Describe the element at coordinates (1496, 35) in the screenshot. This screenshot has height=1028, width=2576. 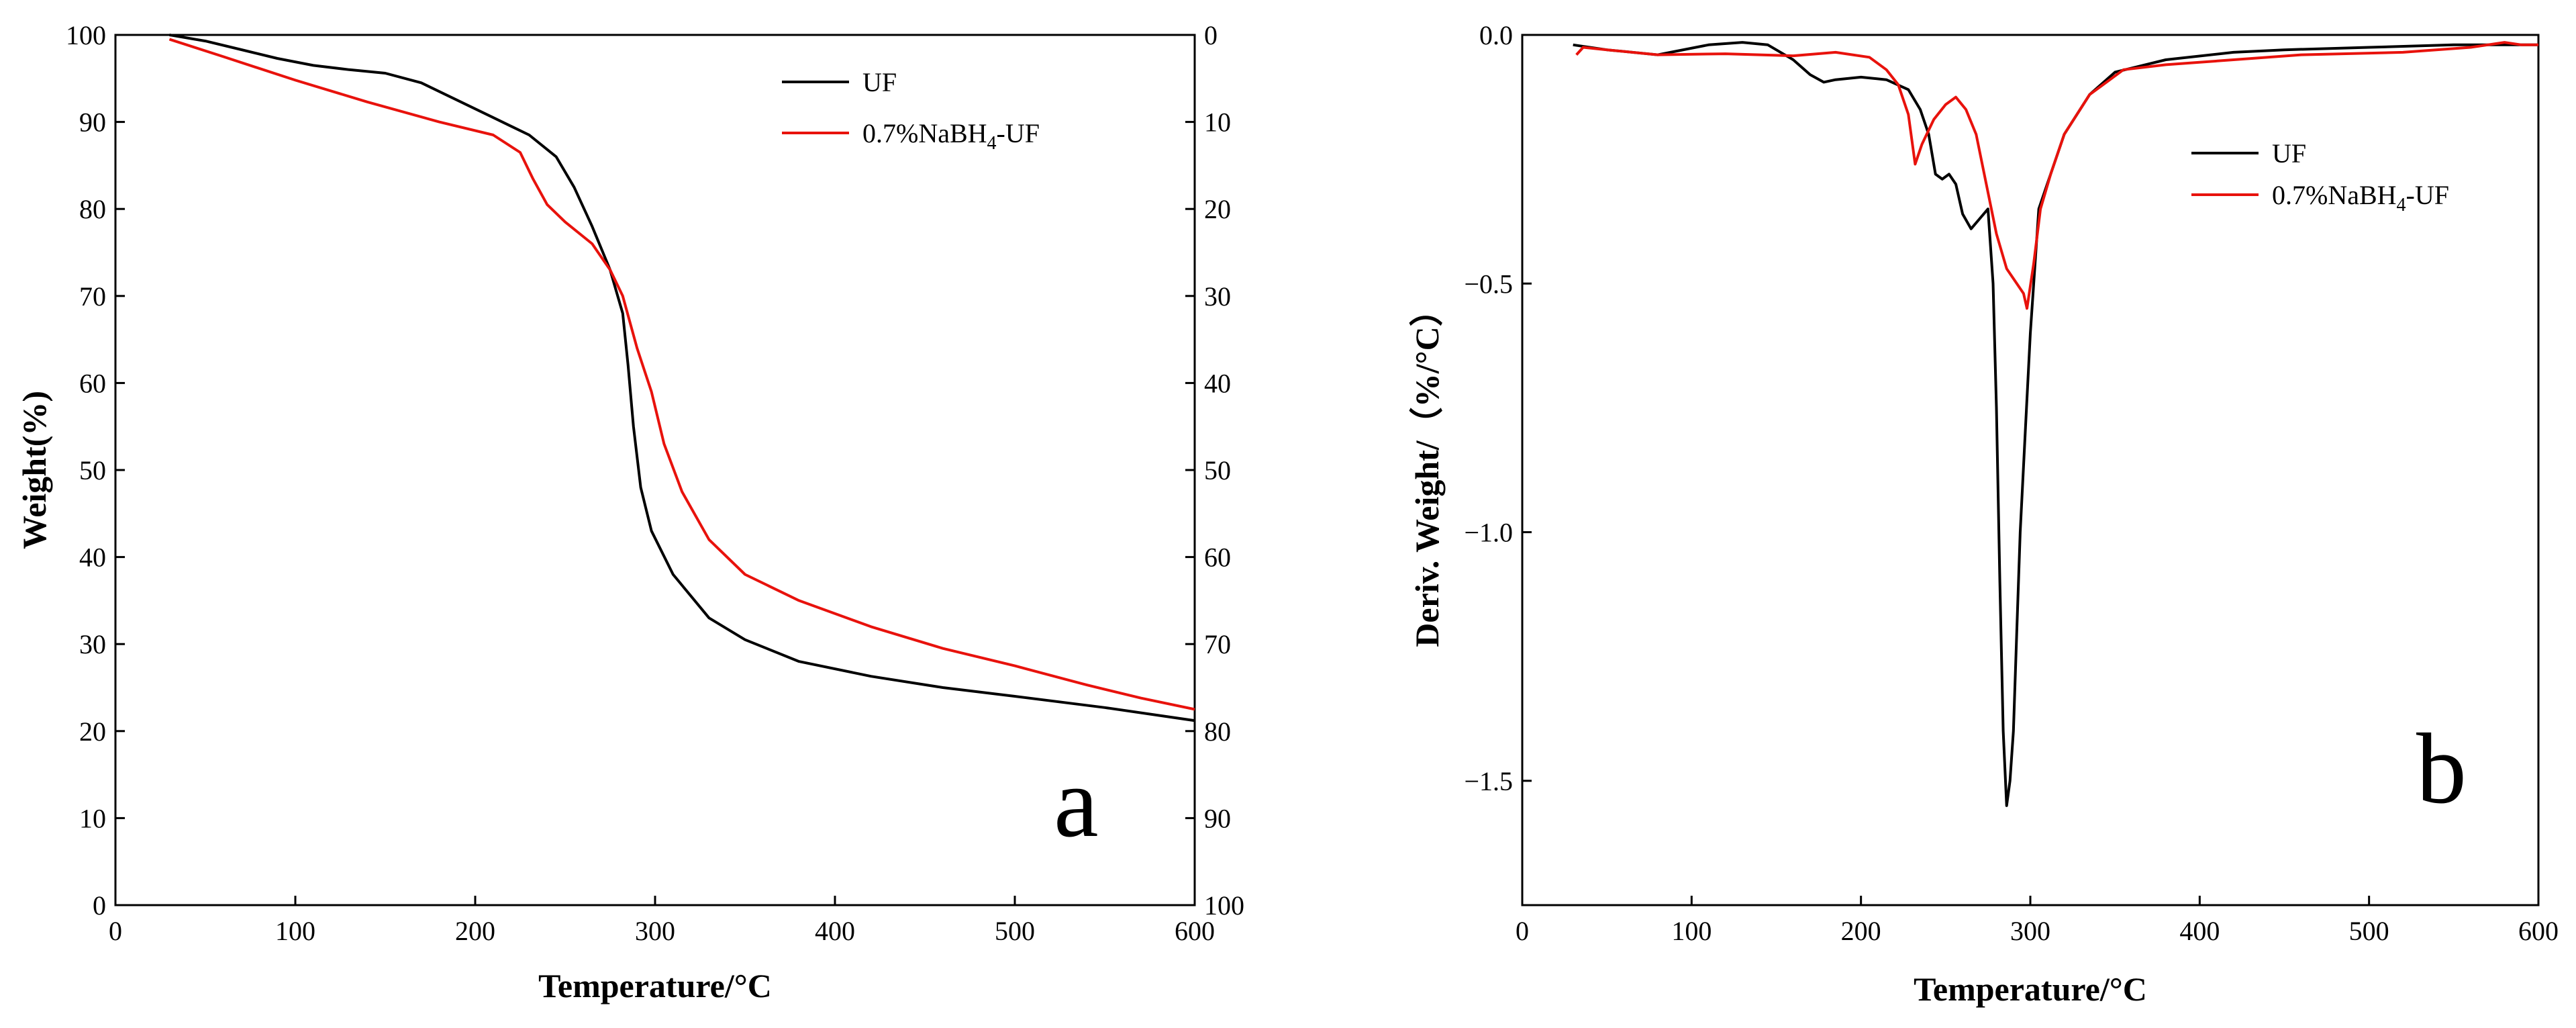
I see `panel-b-y-tick-label: 0.0` at that location.